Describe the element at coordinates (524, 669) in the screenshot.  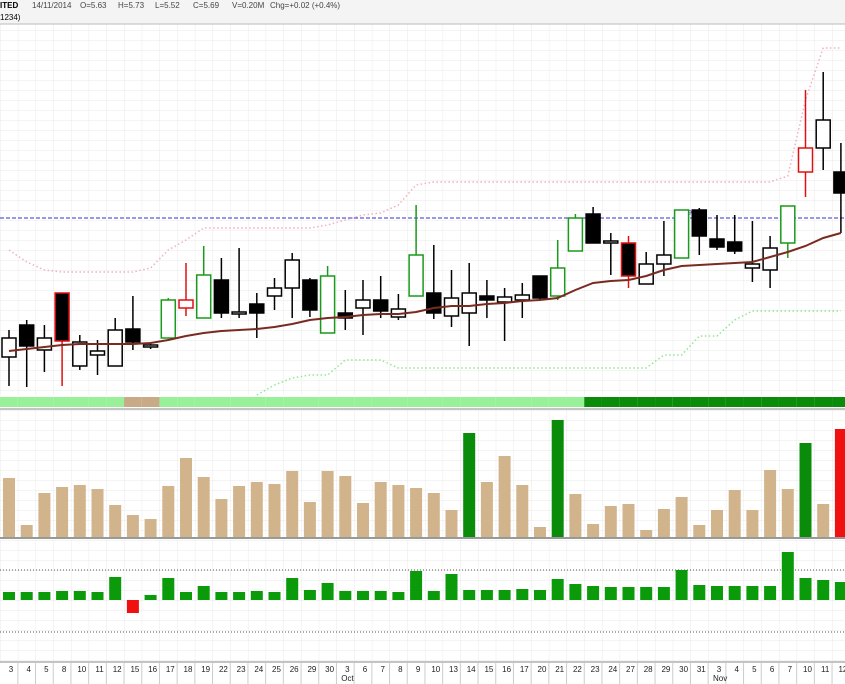
I see `x-tick-label: 17` at that location.